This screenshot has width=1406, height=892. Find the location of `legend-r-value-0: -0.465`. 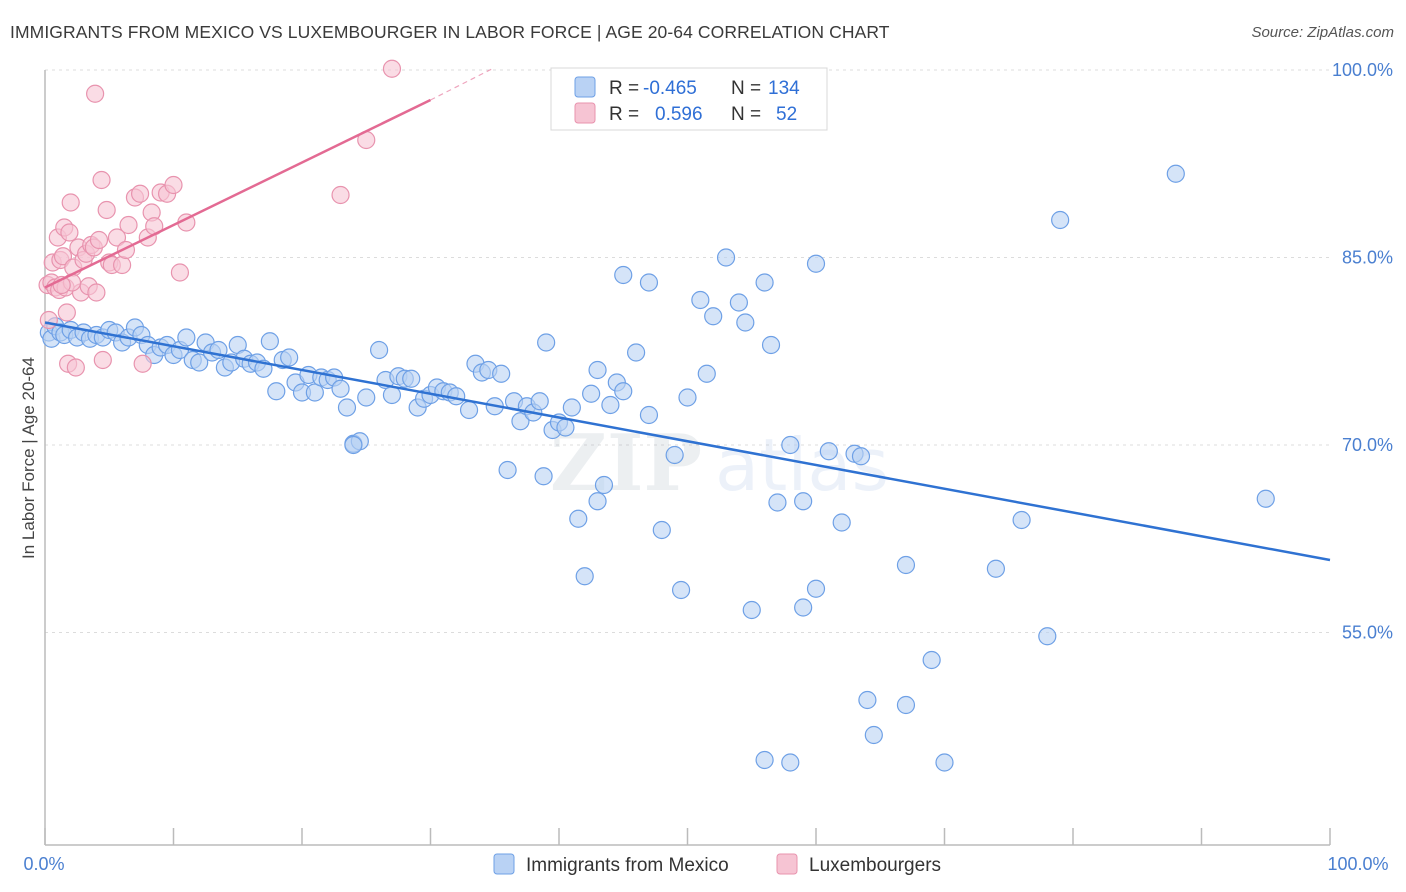

legend-r-value-0: -0.465 is located at coordinates (670, 88).